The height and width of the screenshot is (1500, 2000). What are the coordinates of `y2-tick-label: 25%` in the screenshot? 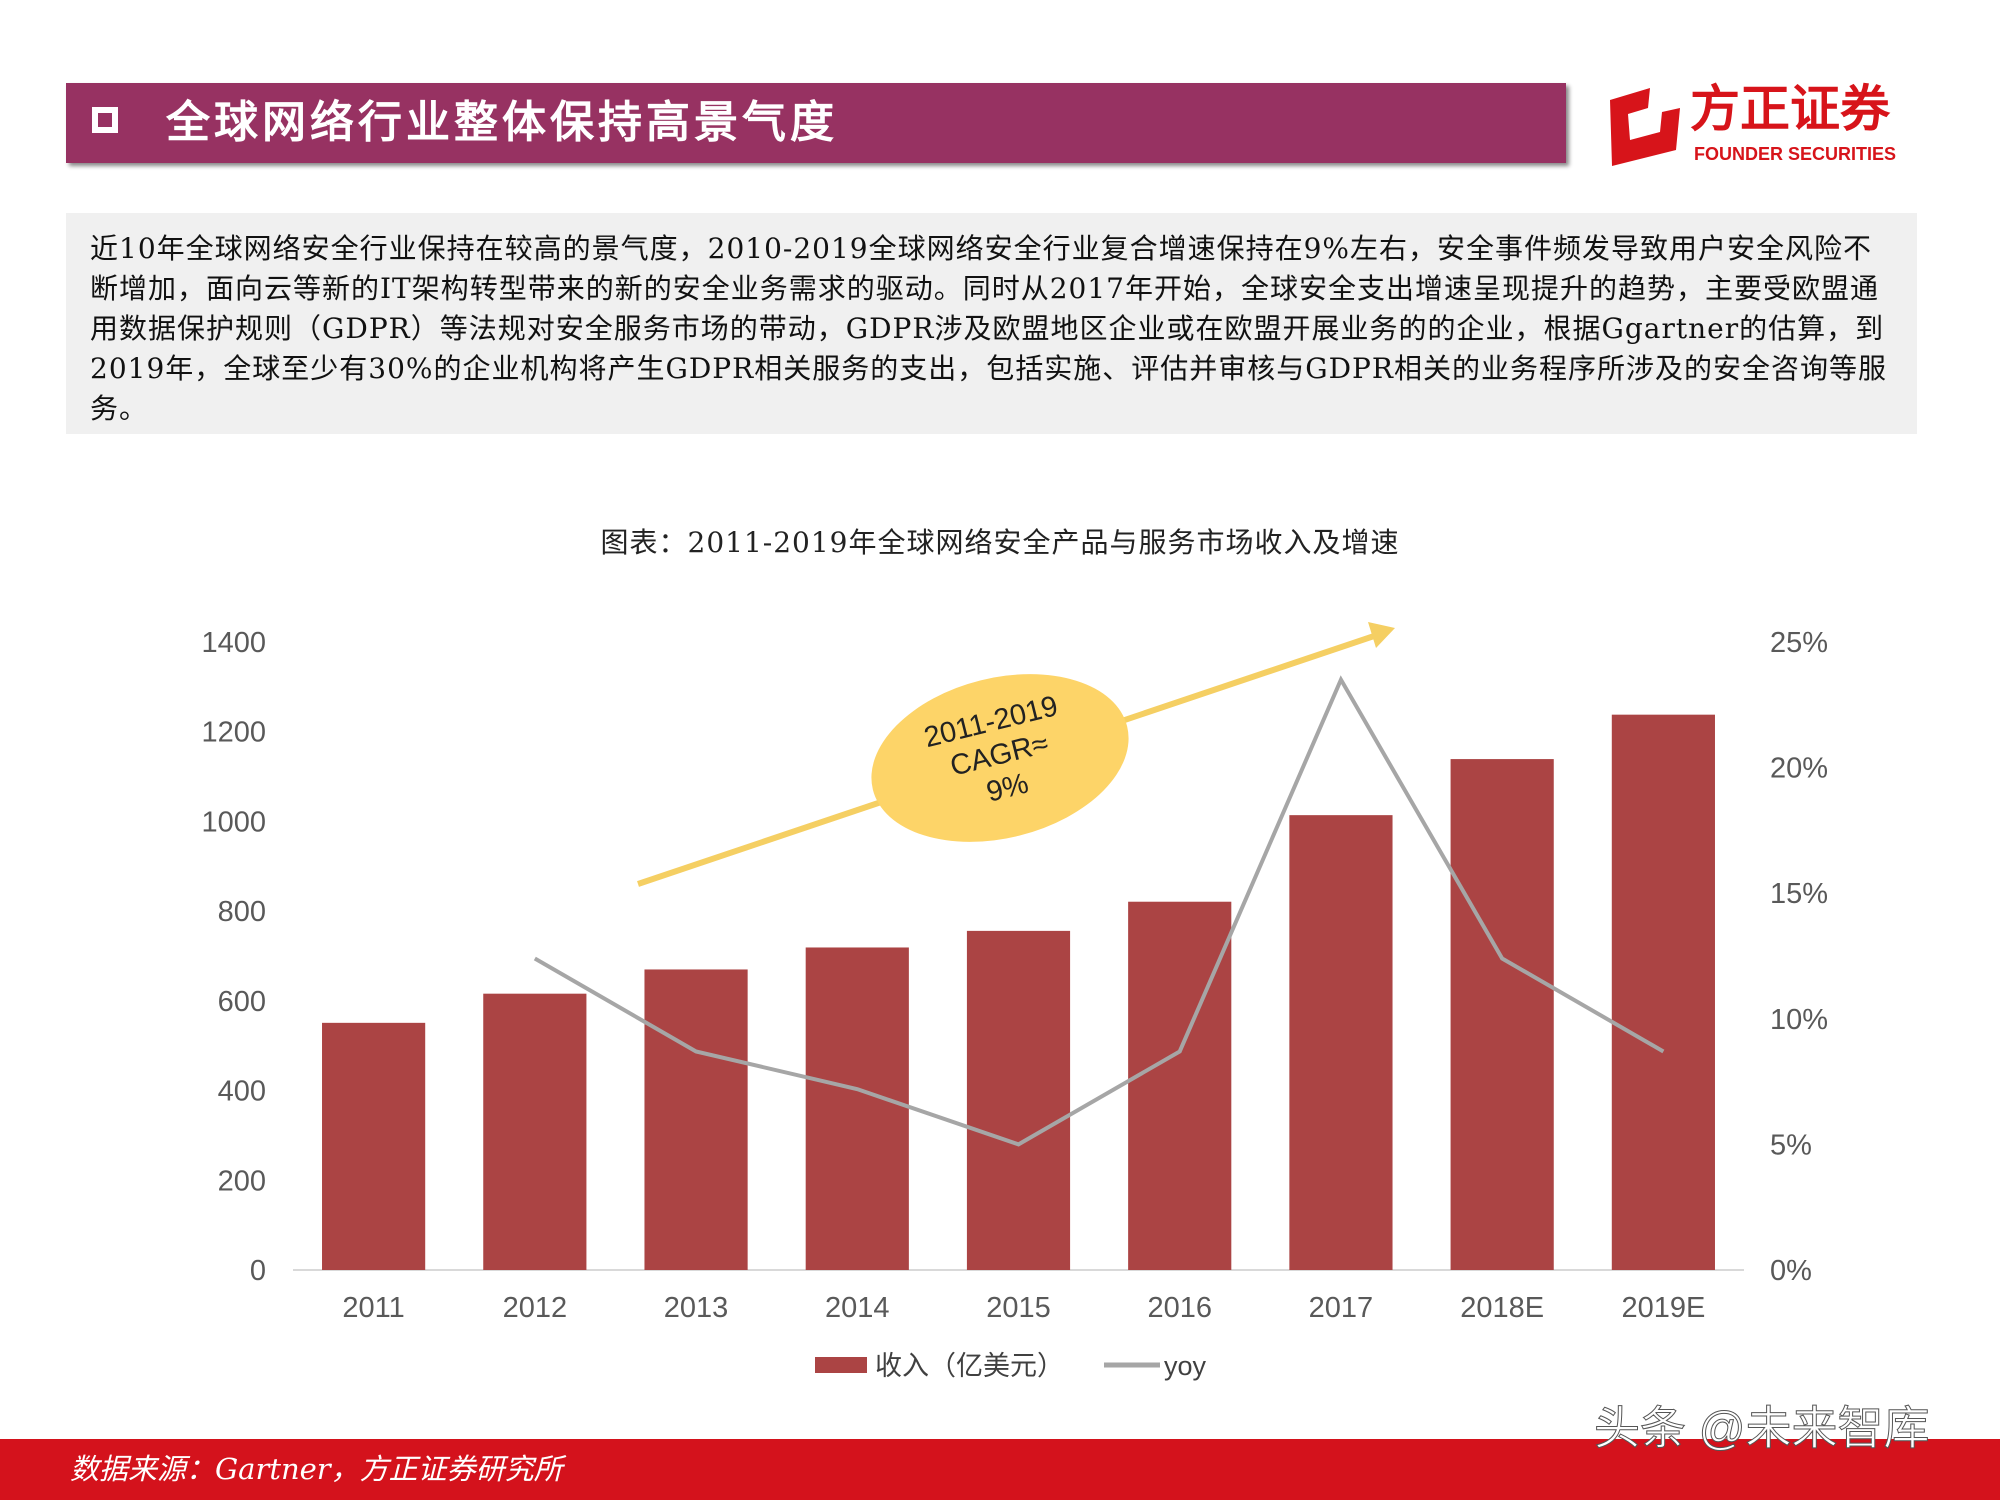 It's located at (1799, 643).